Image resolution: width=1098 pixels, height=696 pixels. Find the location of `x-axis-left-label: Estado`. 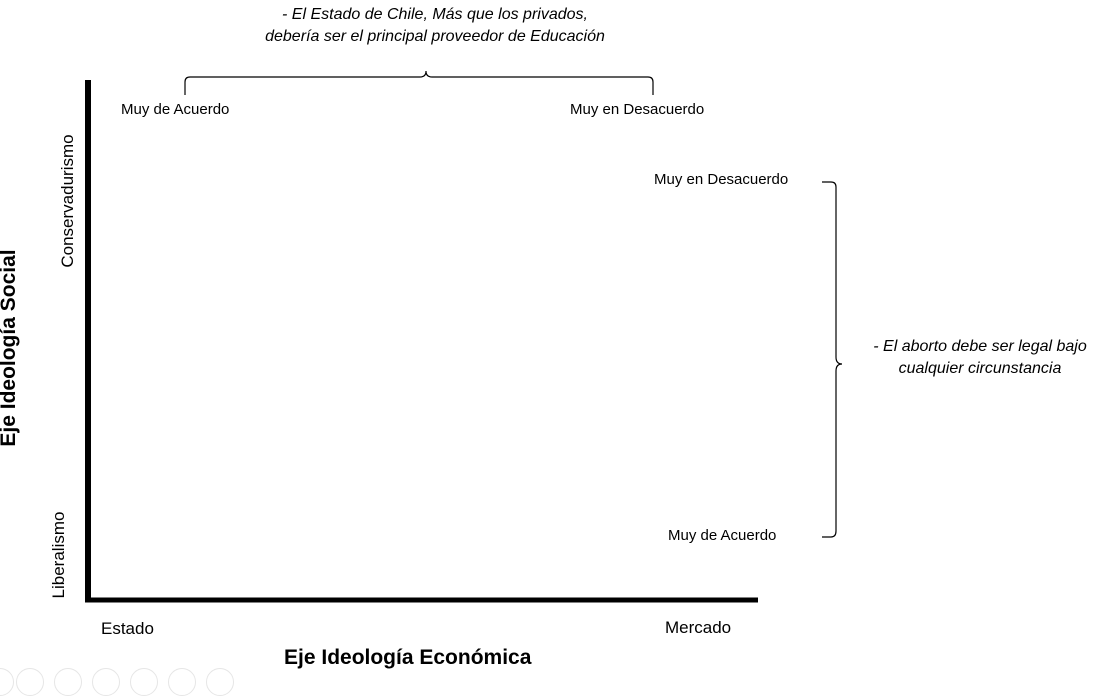

x-axis-left-label: Estado is located at coordinates (127, 628).